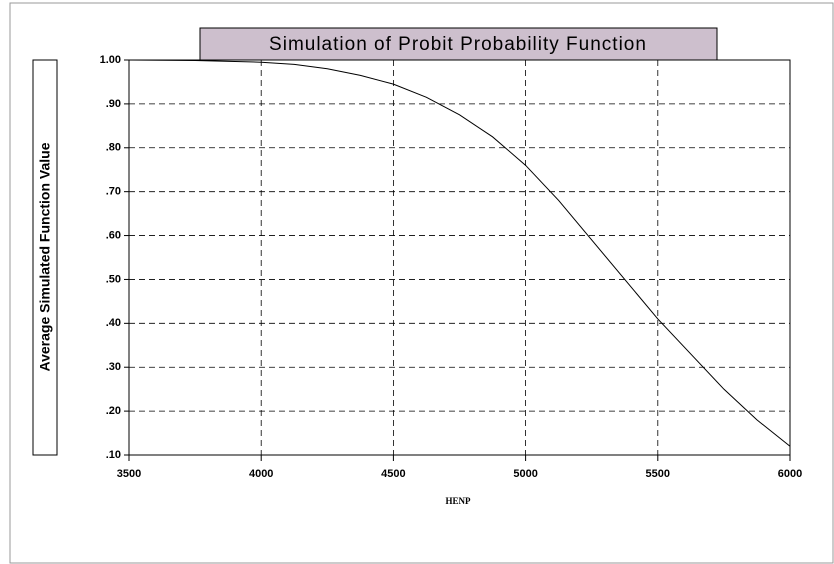 The height and width of the screenshot is (564, 834). What do you see at coordinates (113, 148) in the screenshot?
I see `y-tick-label: .80` at bounding box center [113, 148].